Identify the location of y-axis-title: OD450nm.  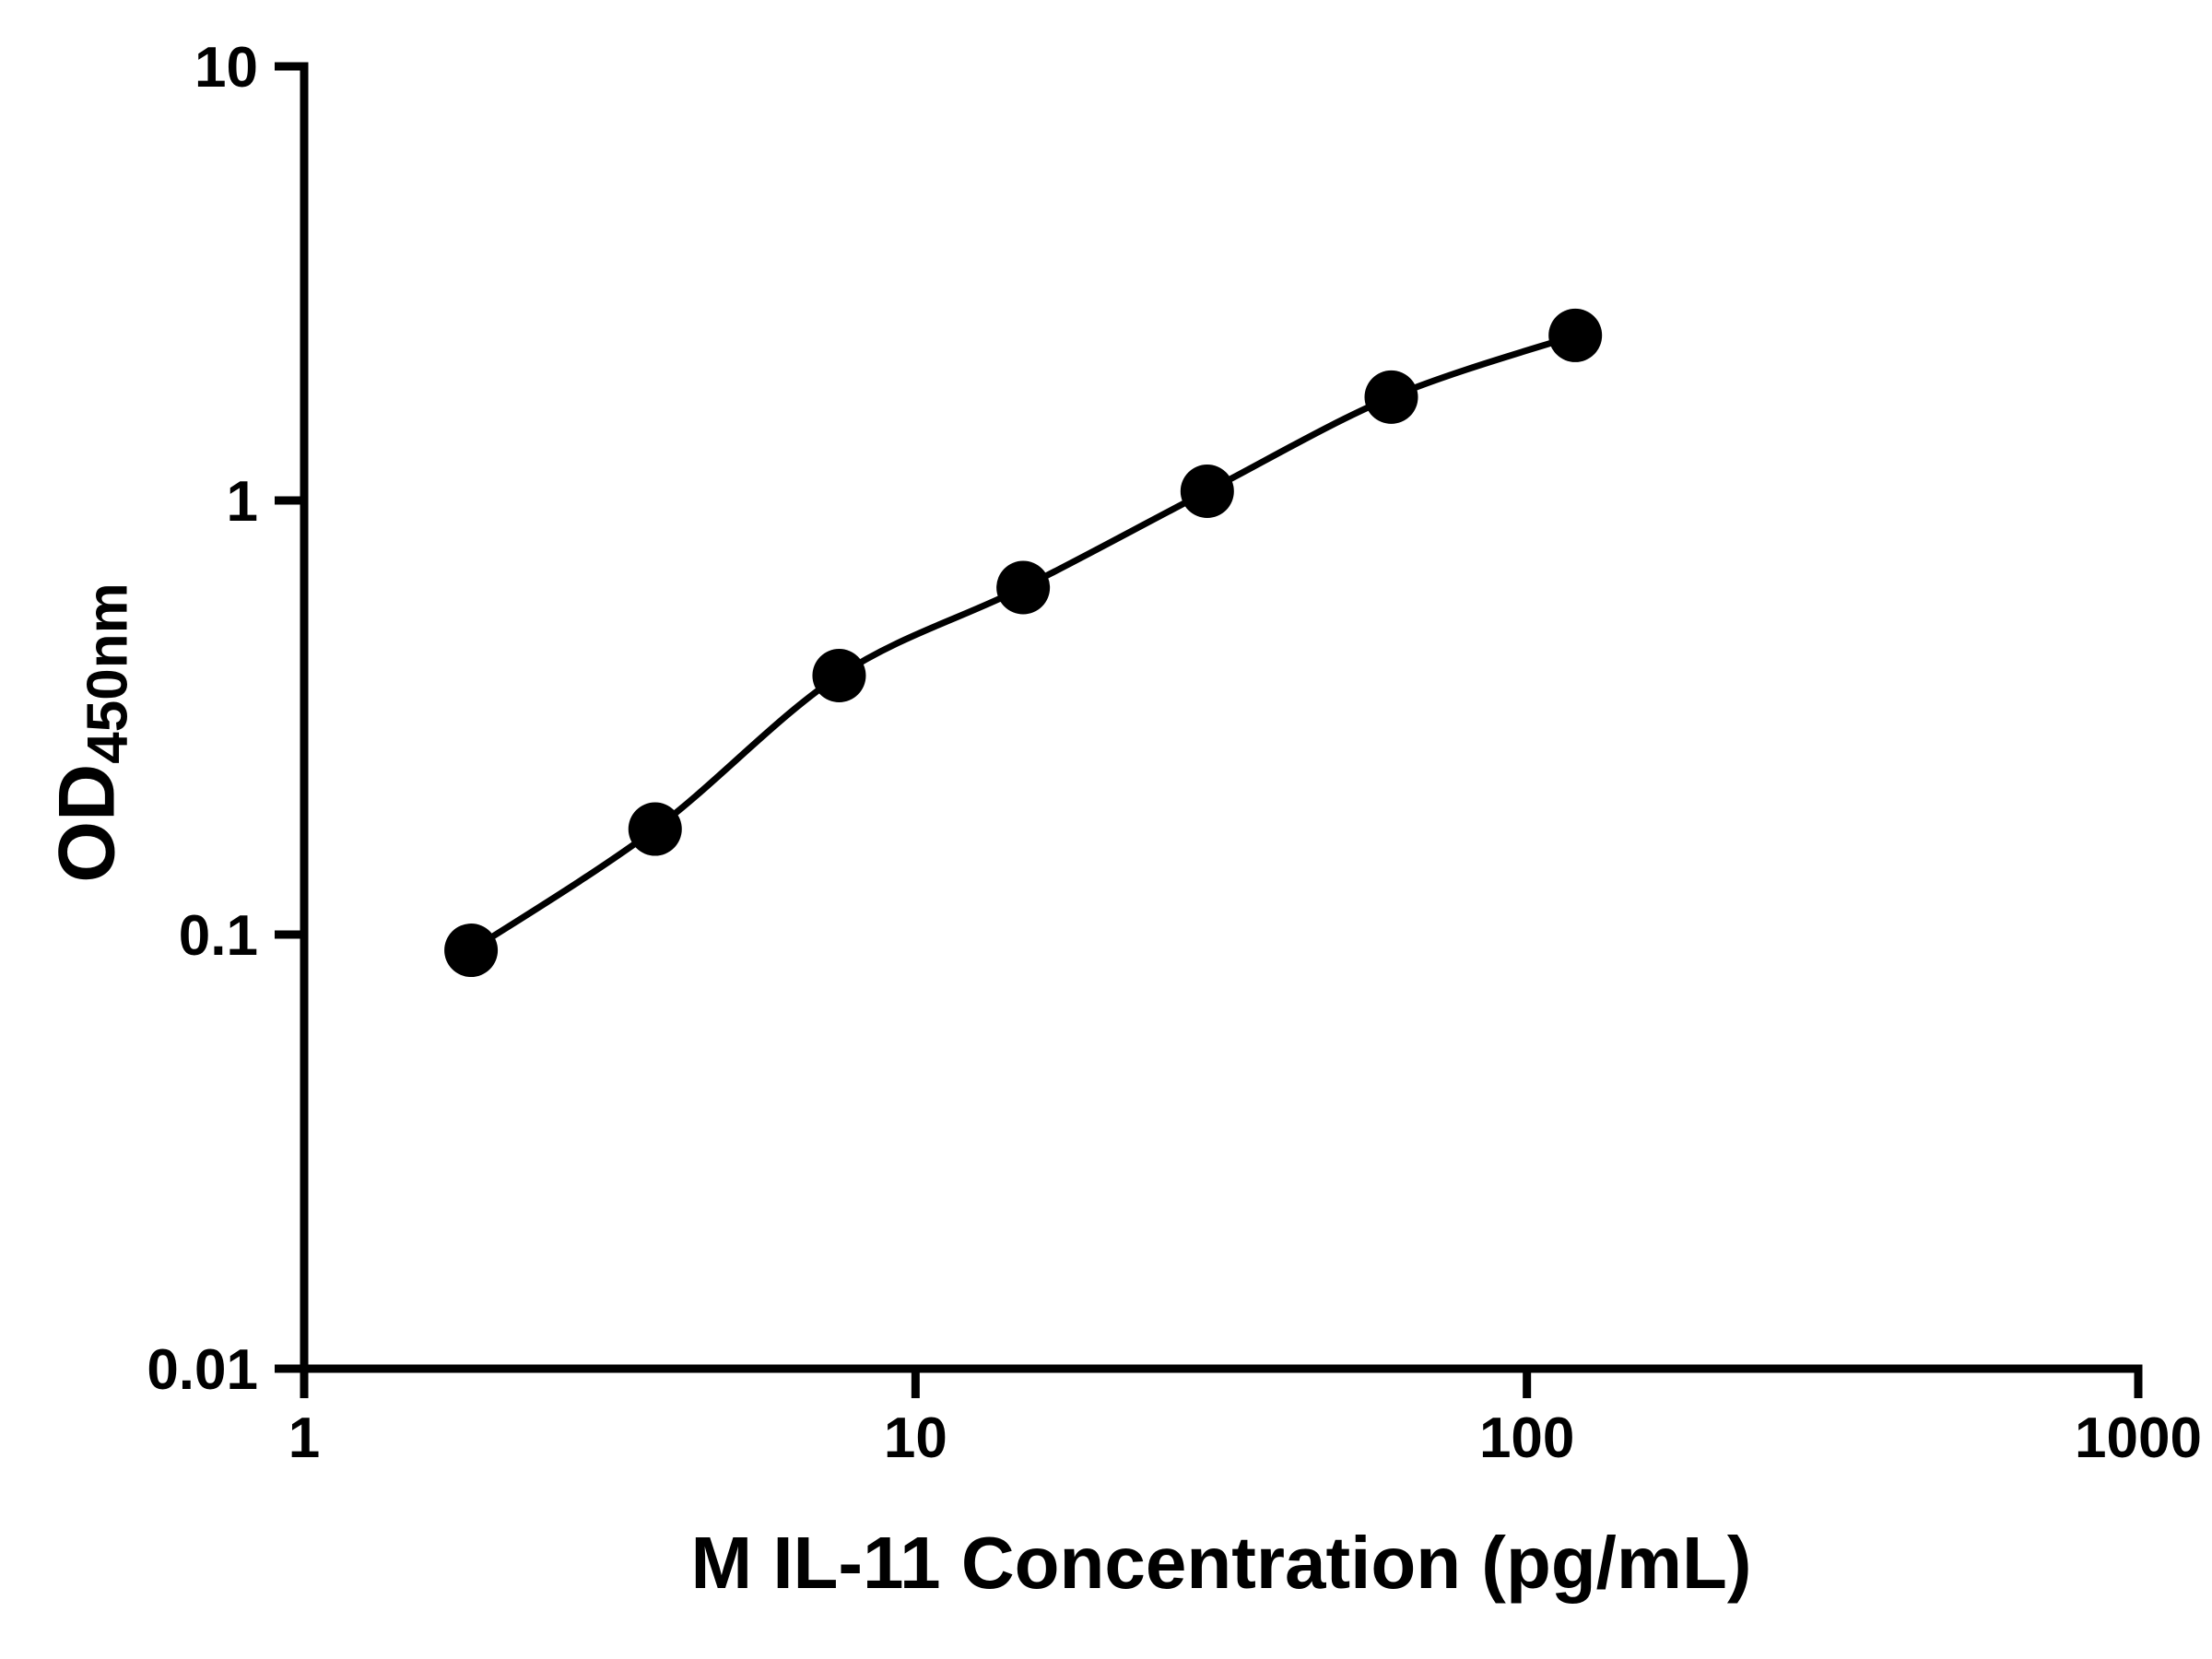
(91, 732).